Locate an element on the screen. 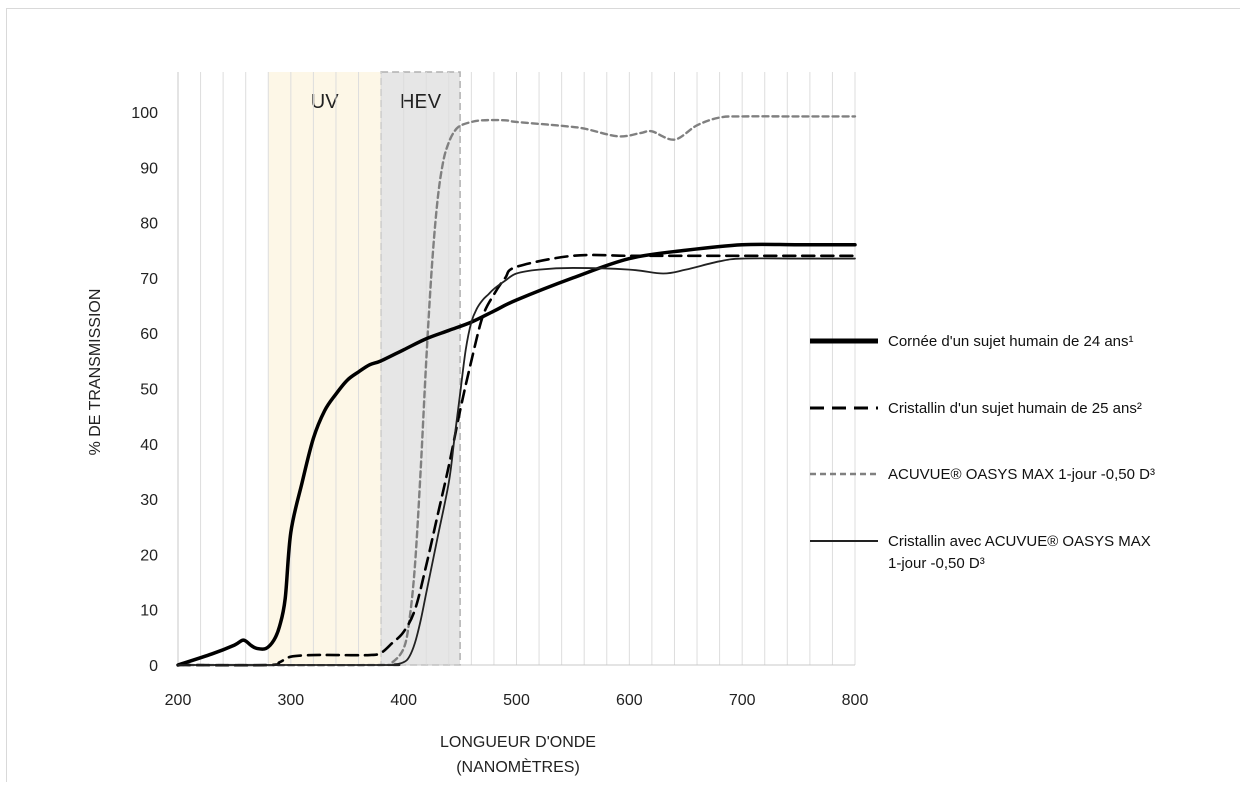  y-tick-label: 20 is located at coordinates (149, 555).